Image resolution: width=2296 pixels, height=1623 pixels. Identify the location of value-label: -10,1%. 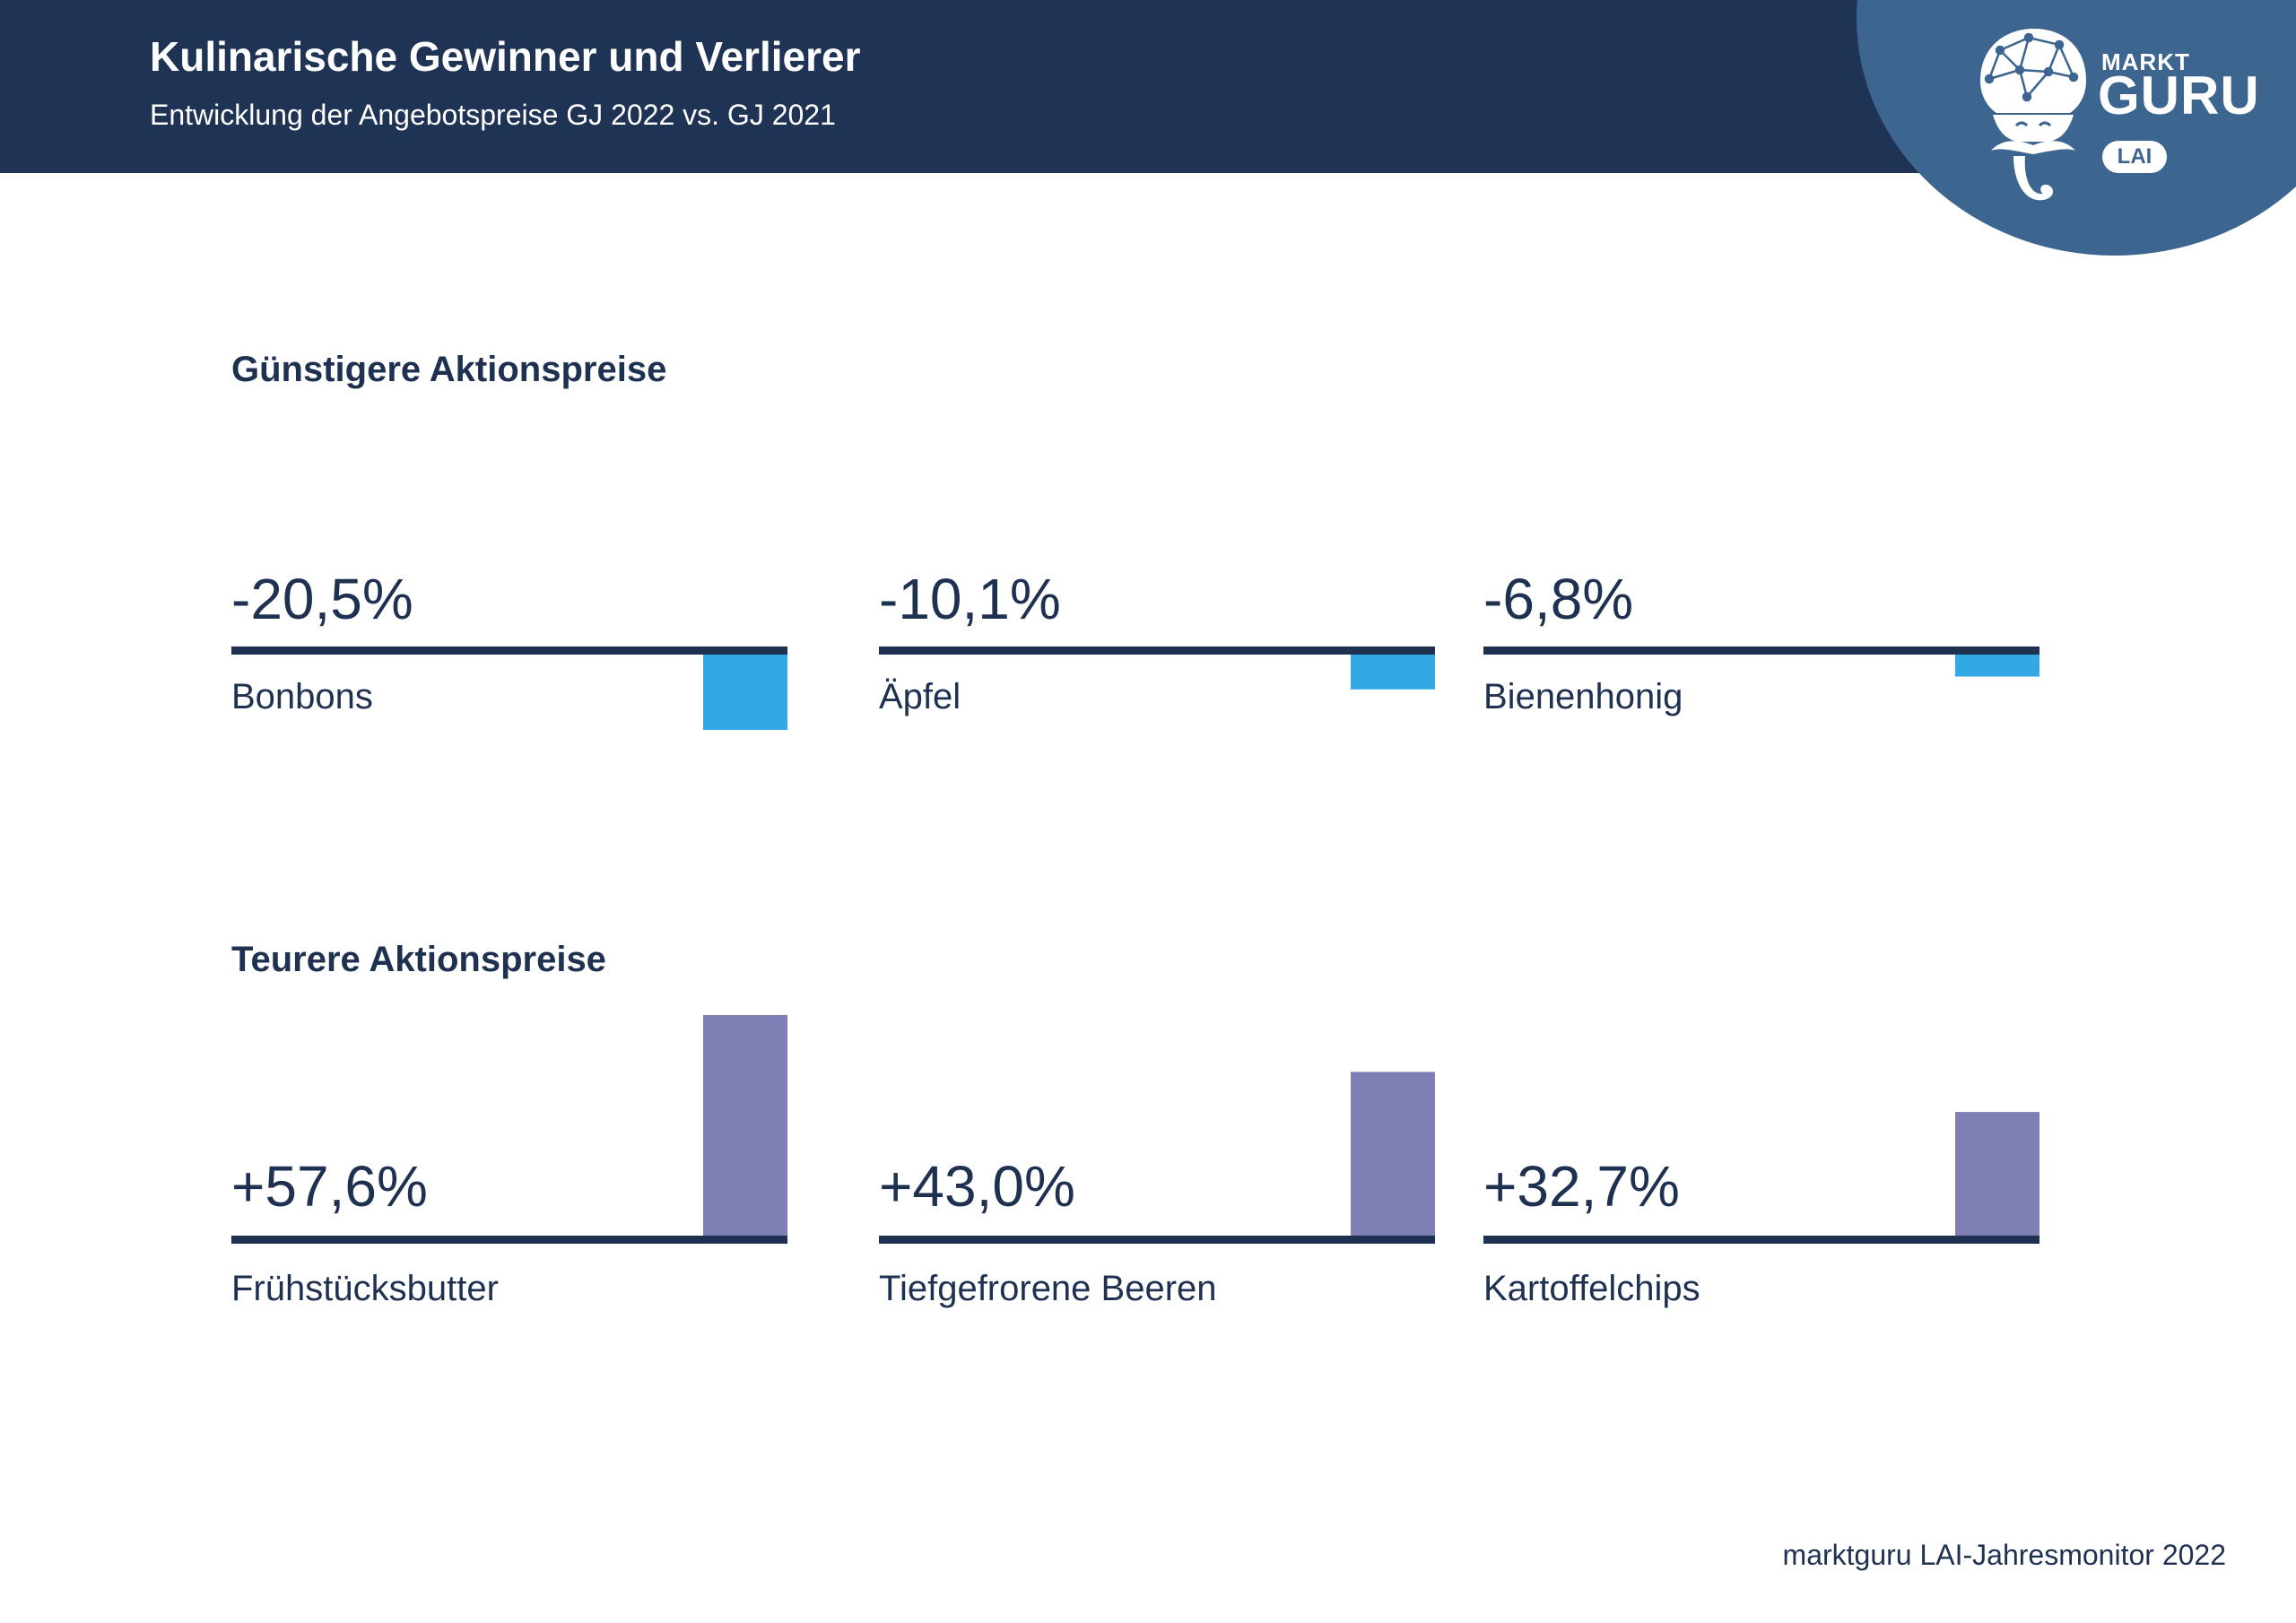
(970, 599).